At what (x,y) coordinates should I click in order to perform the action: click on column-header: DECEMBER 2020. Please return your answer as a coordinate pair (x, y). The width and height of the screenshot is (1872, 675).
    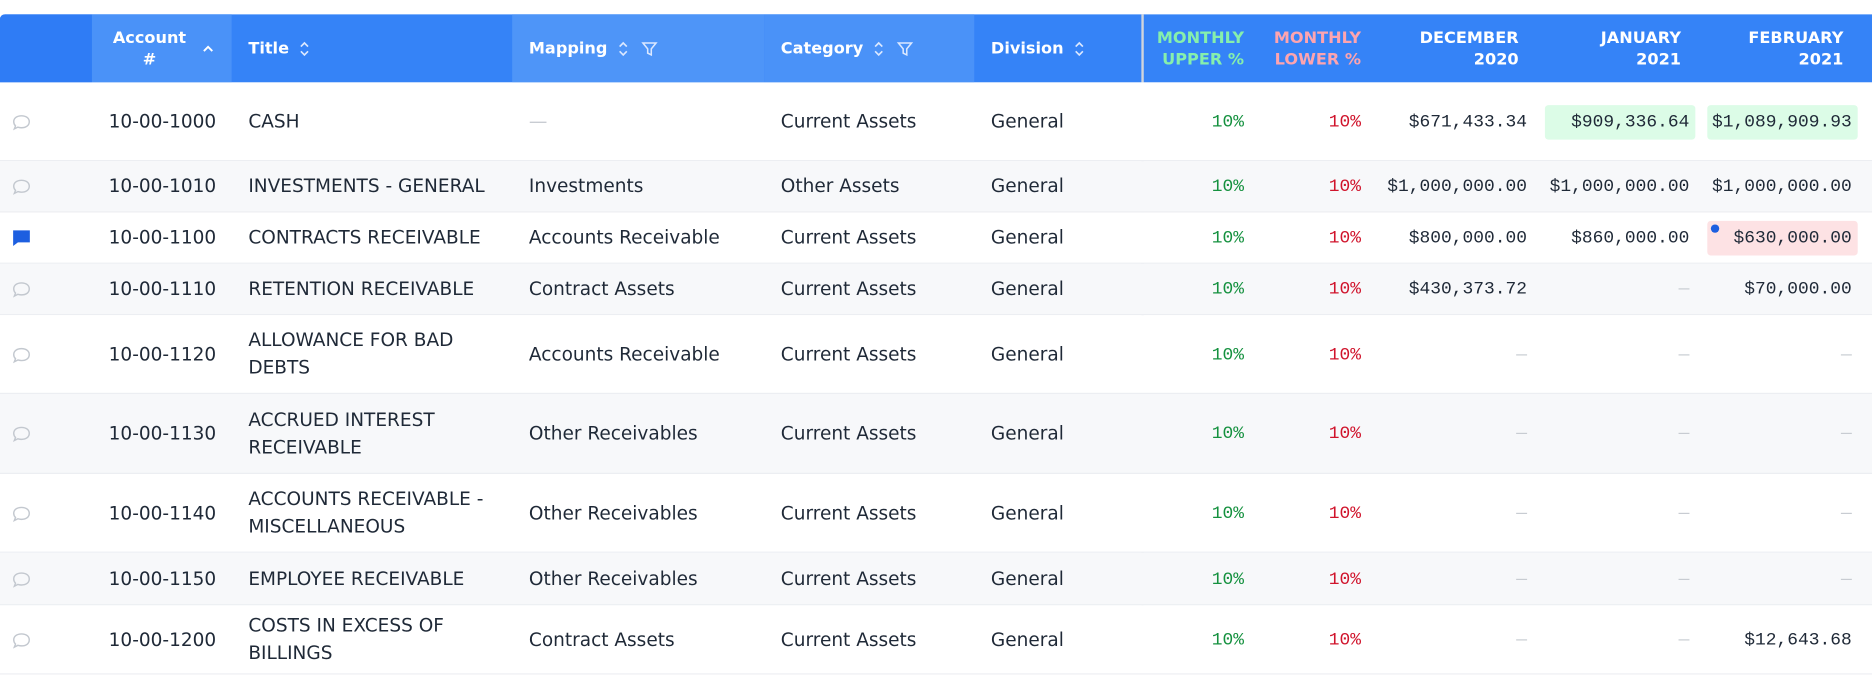
    Looking at the image, I should click on (1454, 48).